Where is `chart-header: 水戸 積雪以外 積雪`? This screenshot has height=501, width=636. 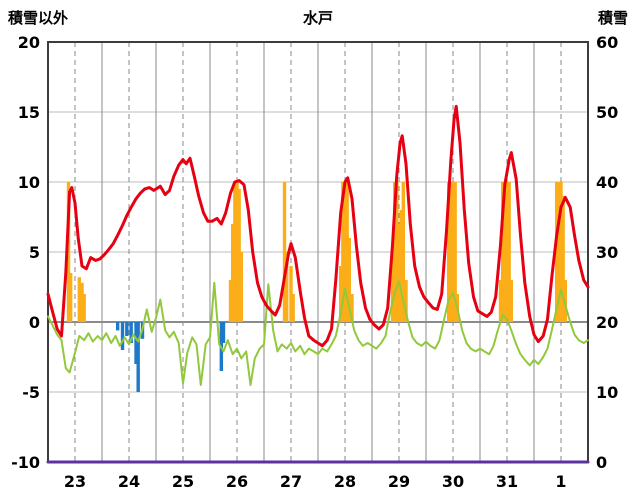
chart-header: 水戸 積雪以外 積雪 is located at coordinates (318, 15).